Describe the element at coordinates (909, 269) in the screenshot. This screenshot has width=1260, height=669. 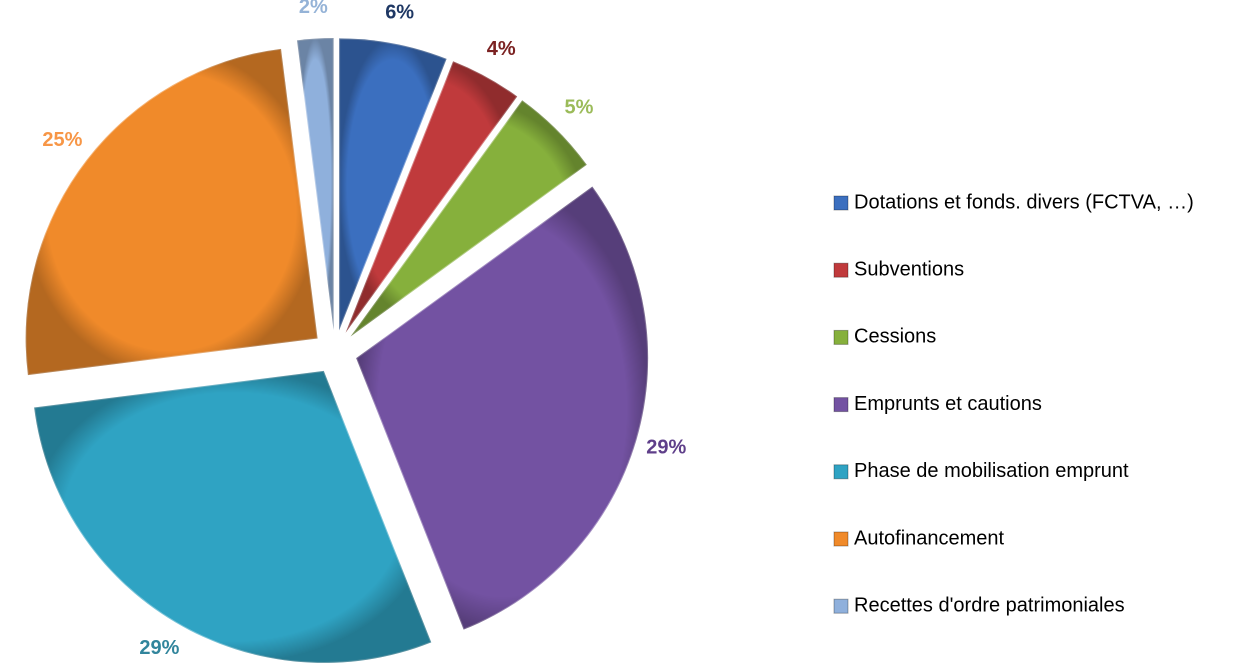
I see `legend-label: Subventions` at that location.